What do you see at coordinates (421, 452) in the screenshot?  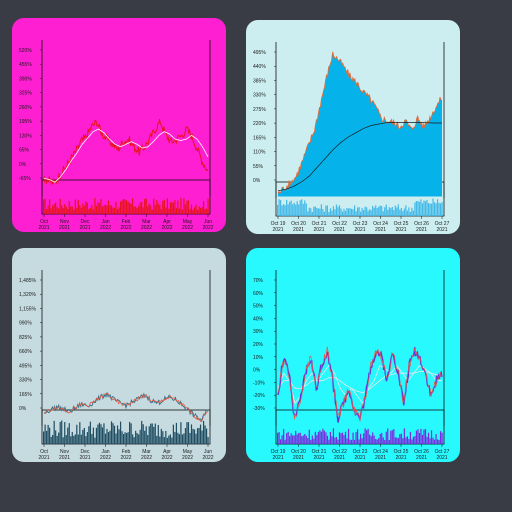 I see `x-tick-label: Oct 26` at bounding box center [421, 452].